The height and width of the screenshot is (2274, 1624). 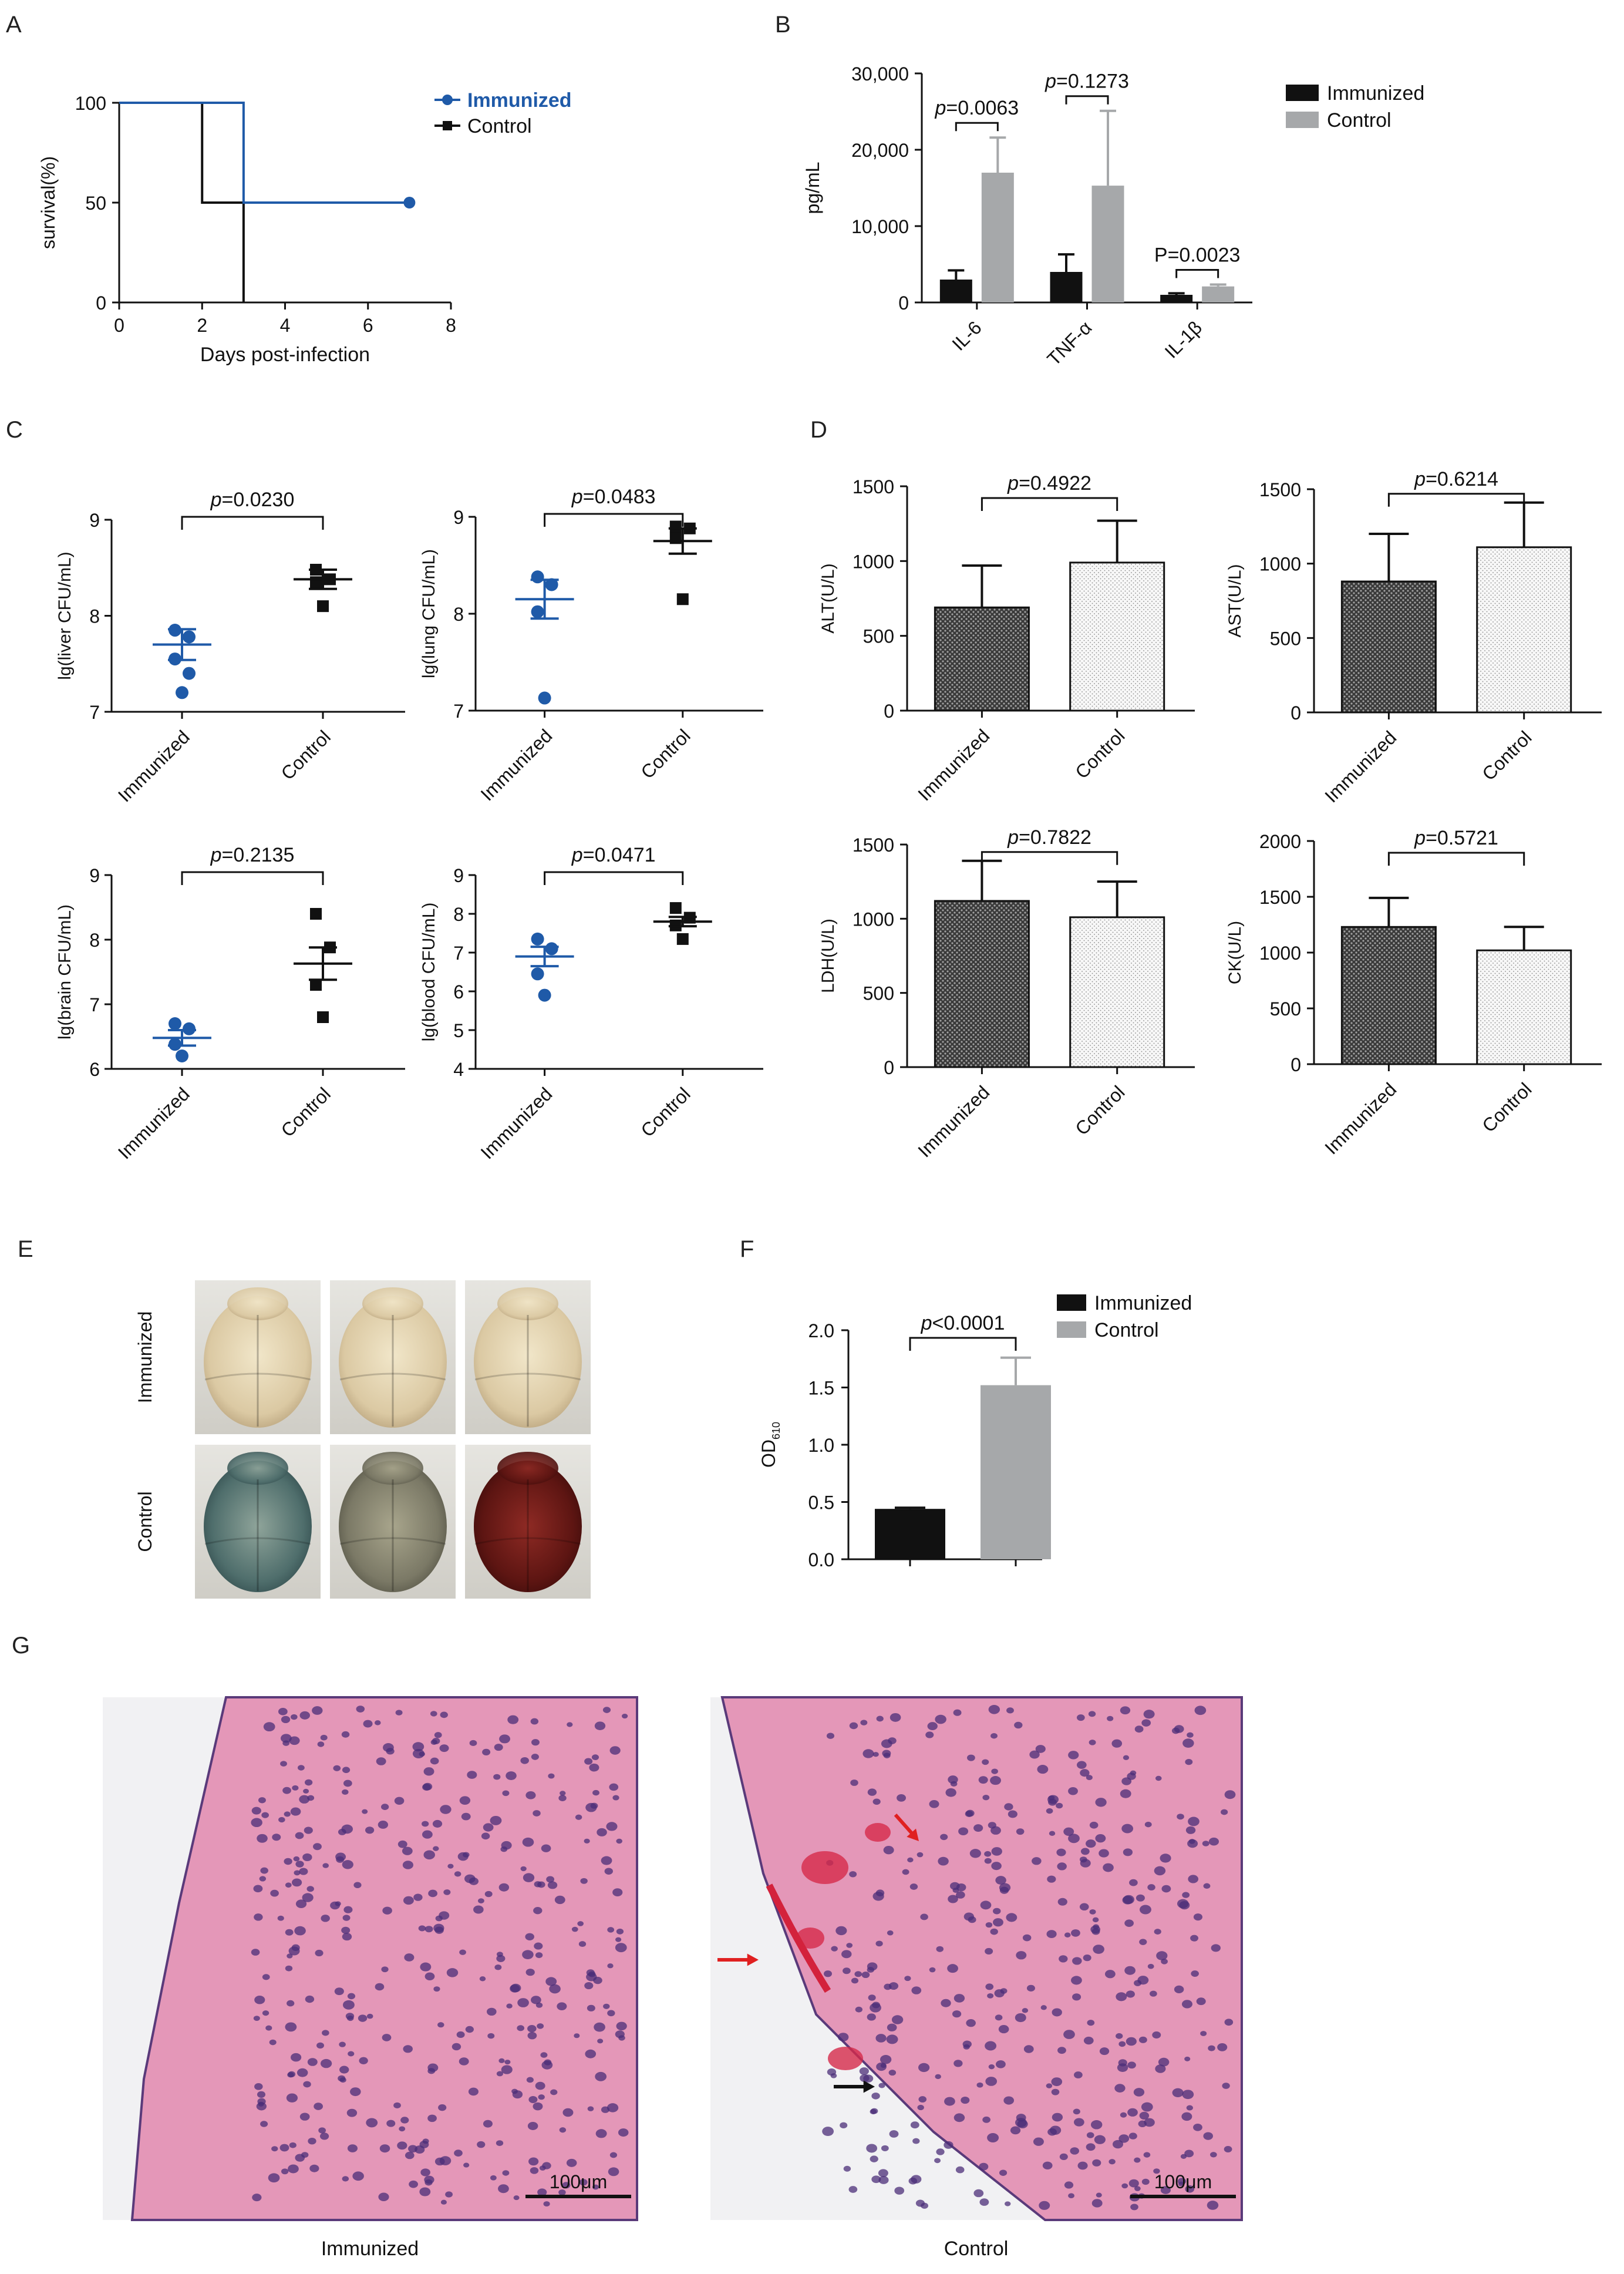 What do you see at coordinates (257, 1468) in the screenshot?
I see `brain-olfactory` at bounding box center [257, 1468].